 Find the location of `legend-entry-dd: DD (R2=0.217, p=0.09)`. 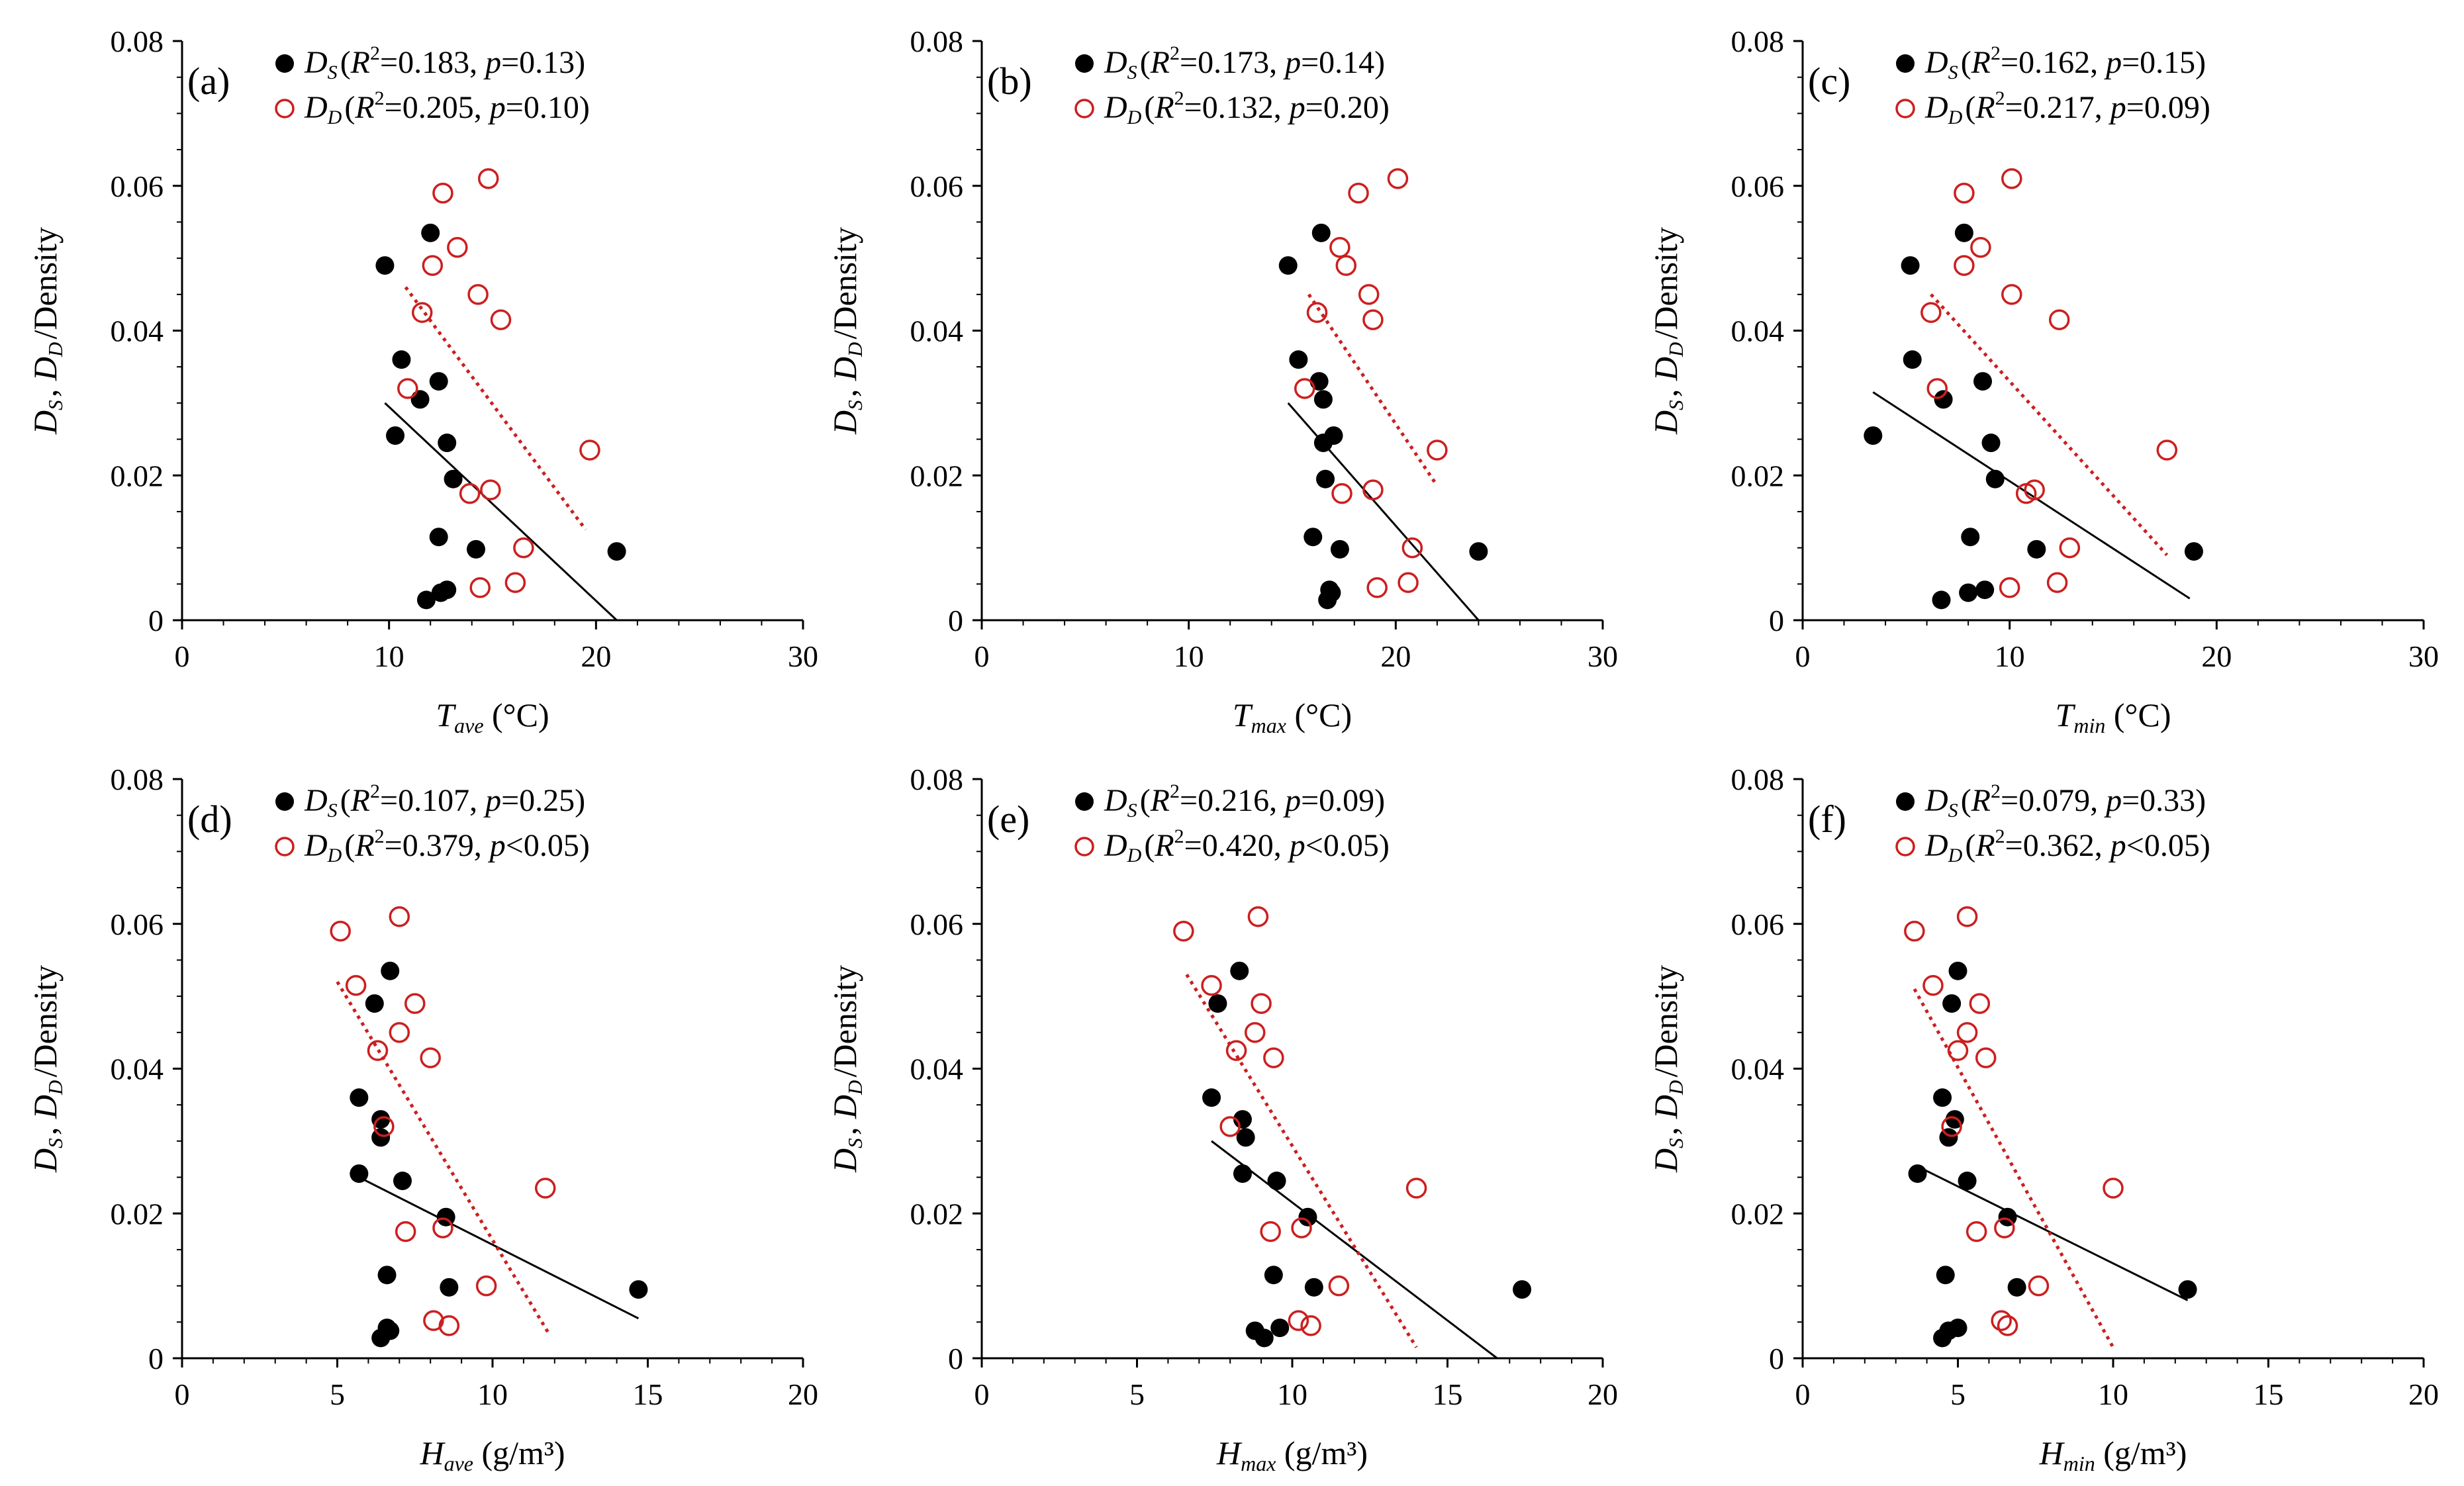

legend-entry-dd: DD (R2=0.217, p=0.09) is located at coordinates (2067, 107).